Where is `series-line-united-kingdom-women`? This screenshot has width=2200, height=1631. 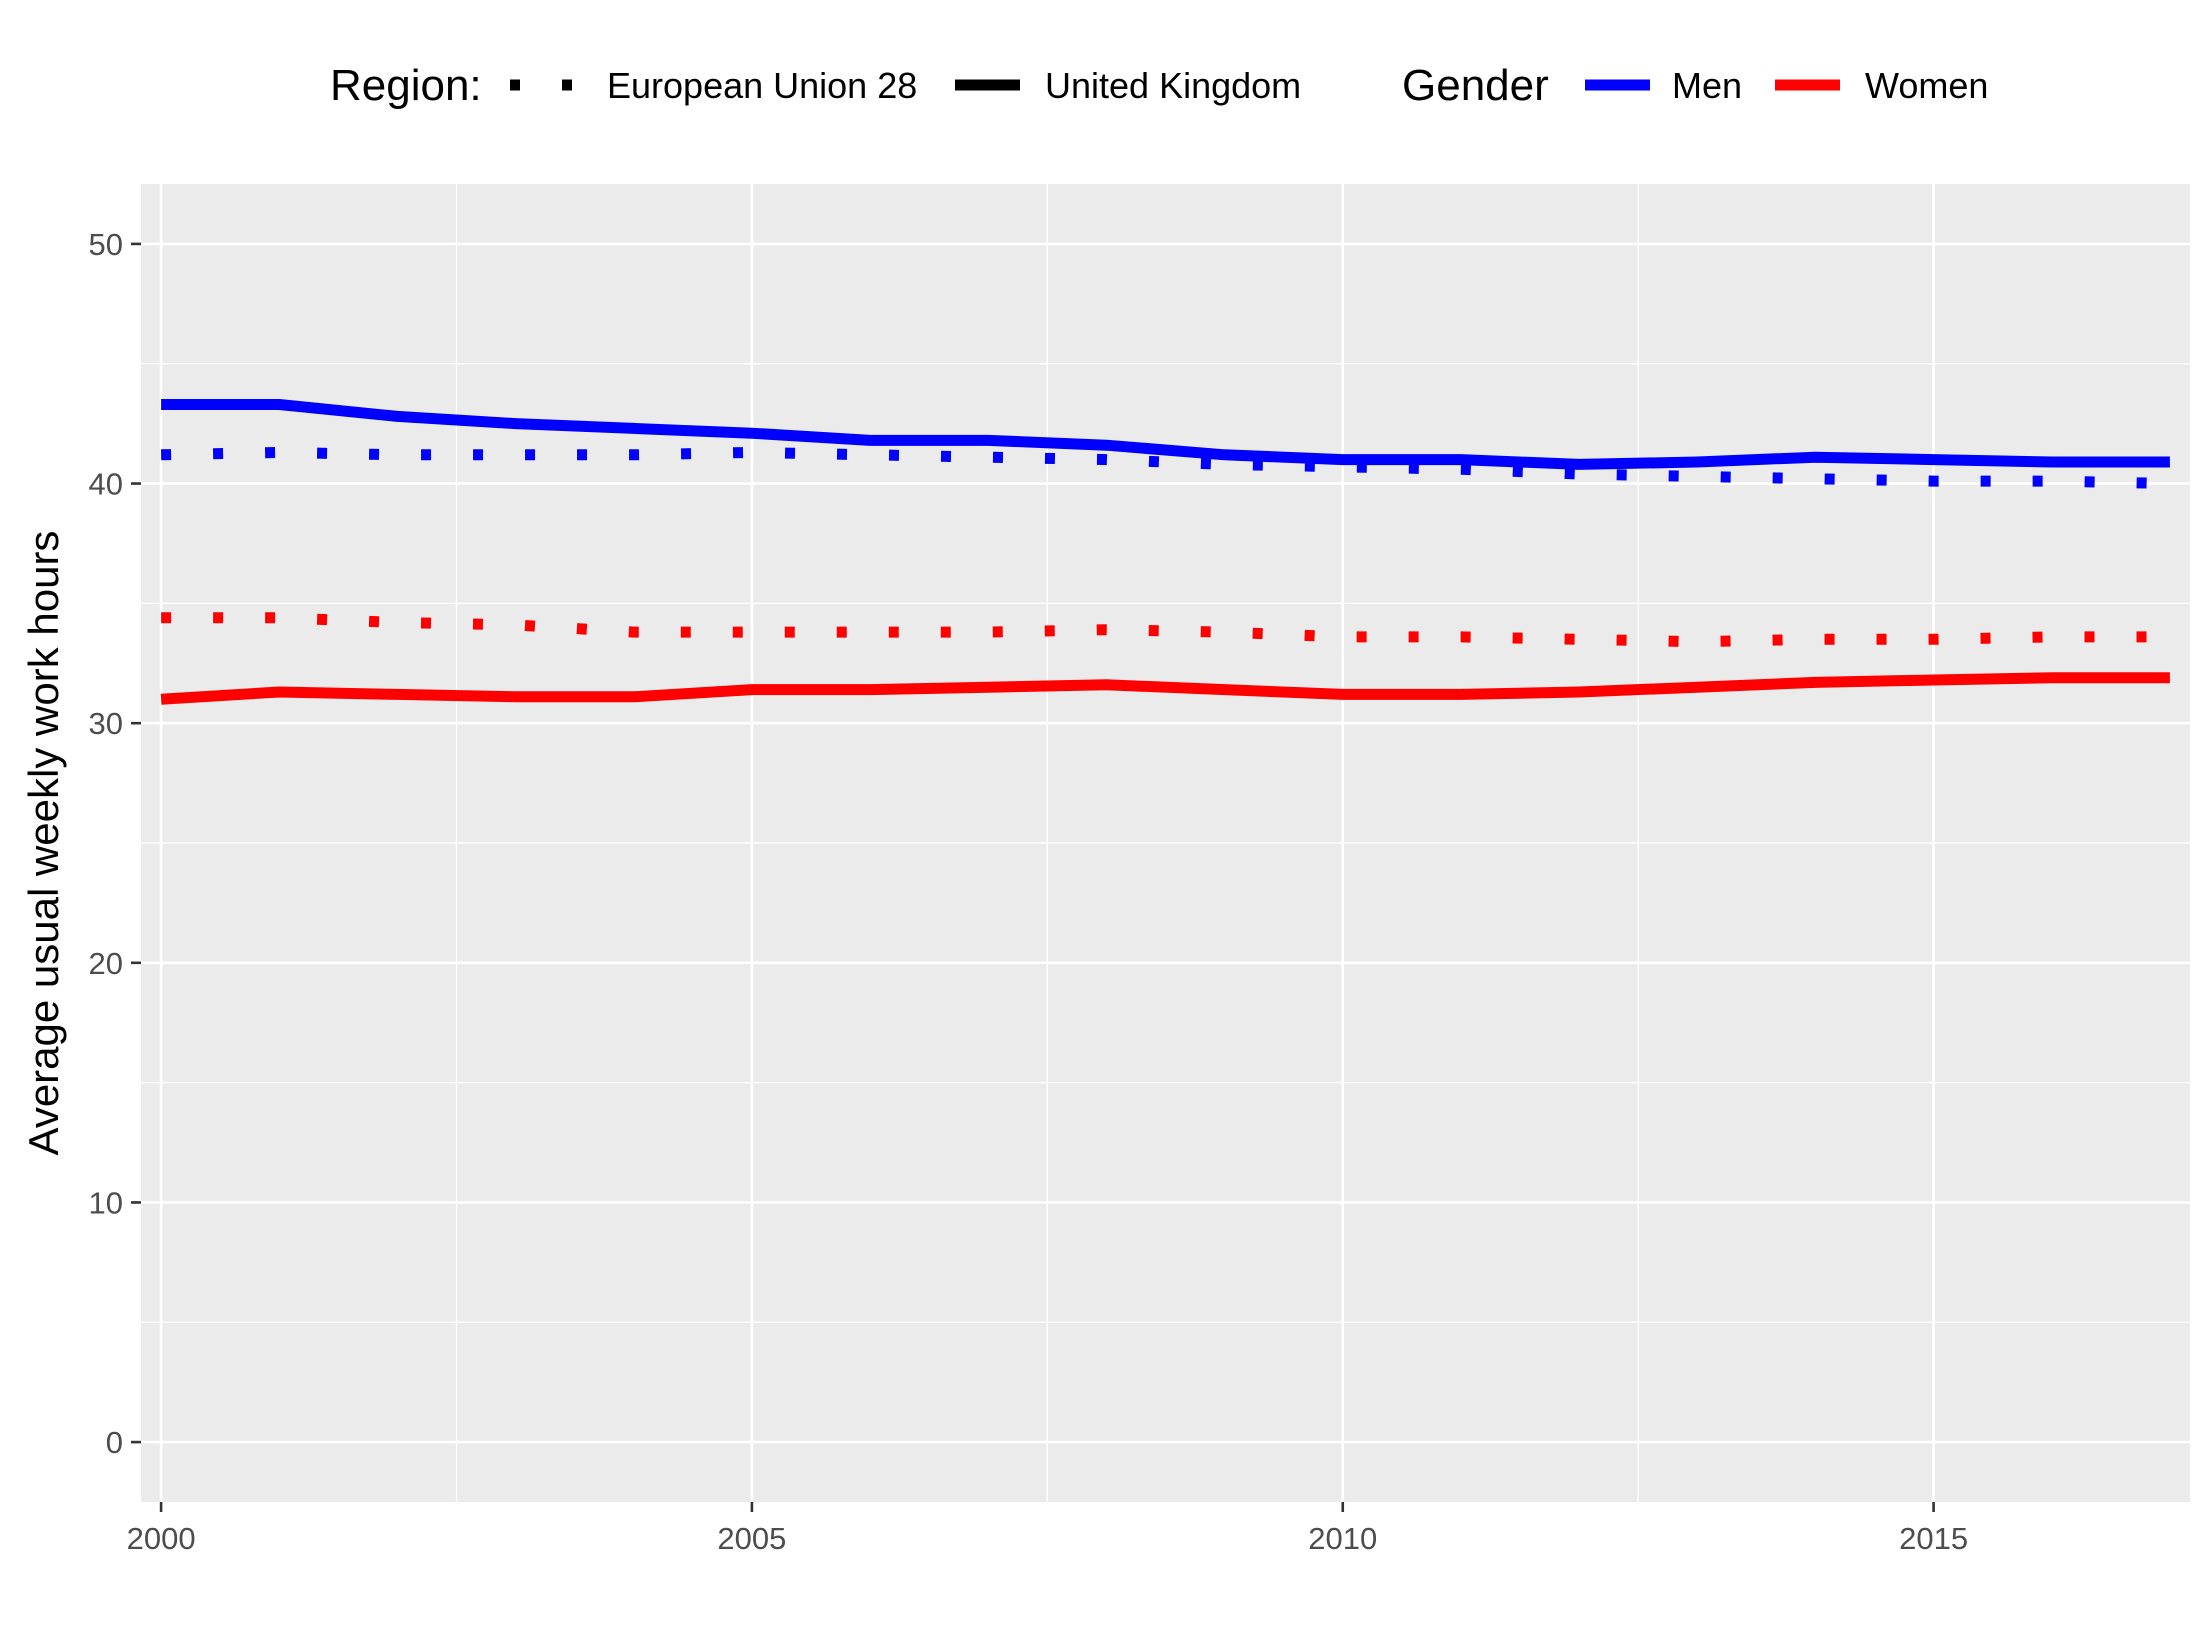
series-line-united-kingdom-women is located at coordinates (1165, 688).